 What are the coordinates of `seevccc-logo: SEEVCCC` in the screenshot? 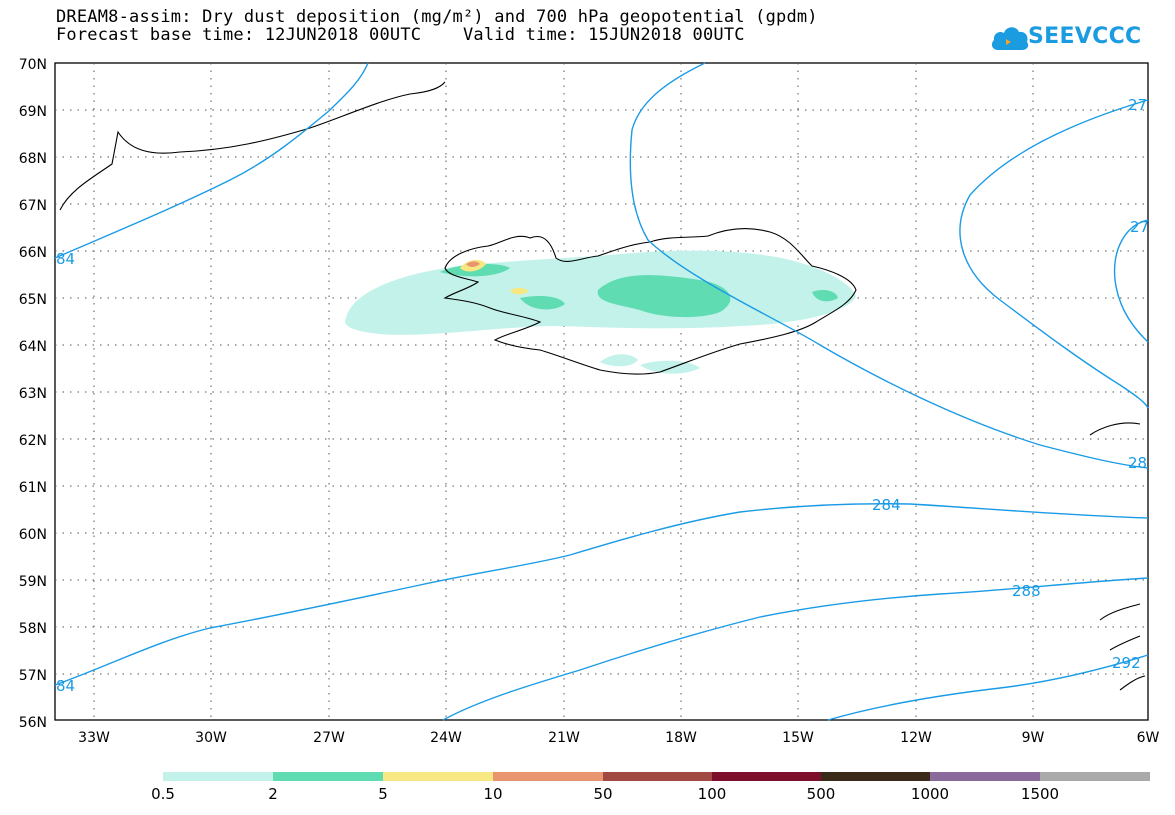 It's located at (1066, 39).